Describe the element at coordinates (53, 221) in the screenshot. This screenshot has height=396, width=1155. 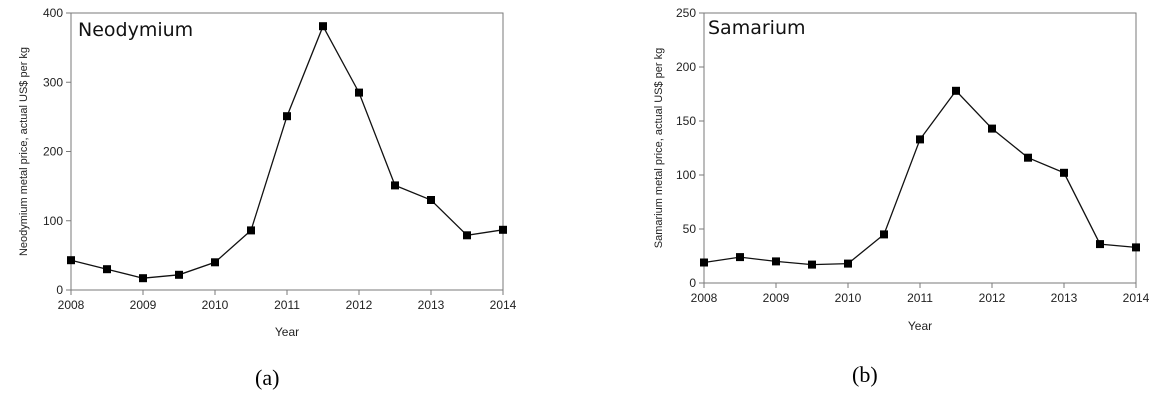
I see `nd-y-tick-label: 100` at that location.